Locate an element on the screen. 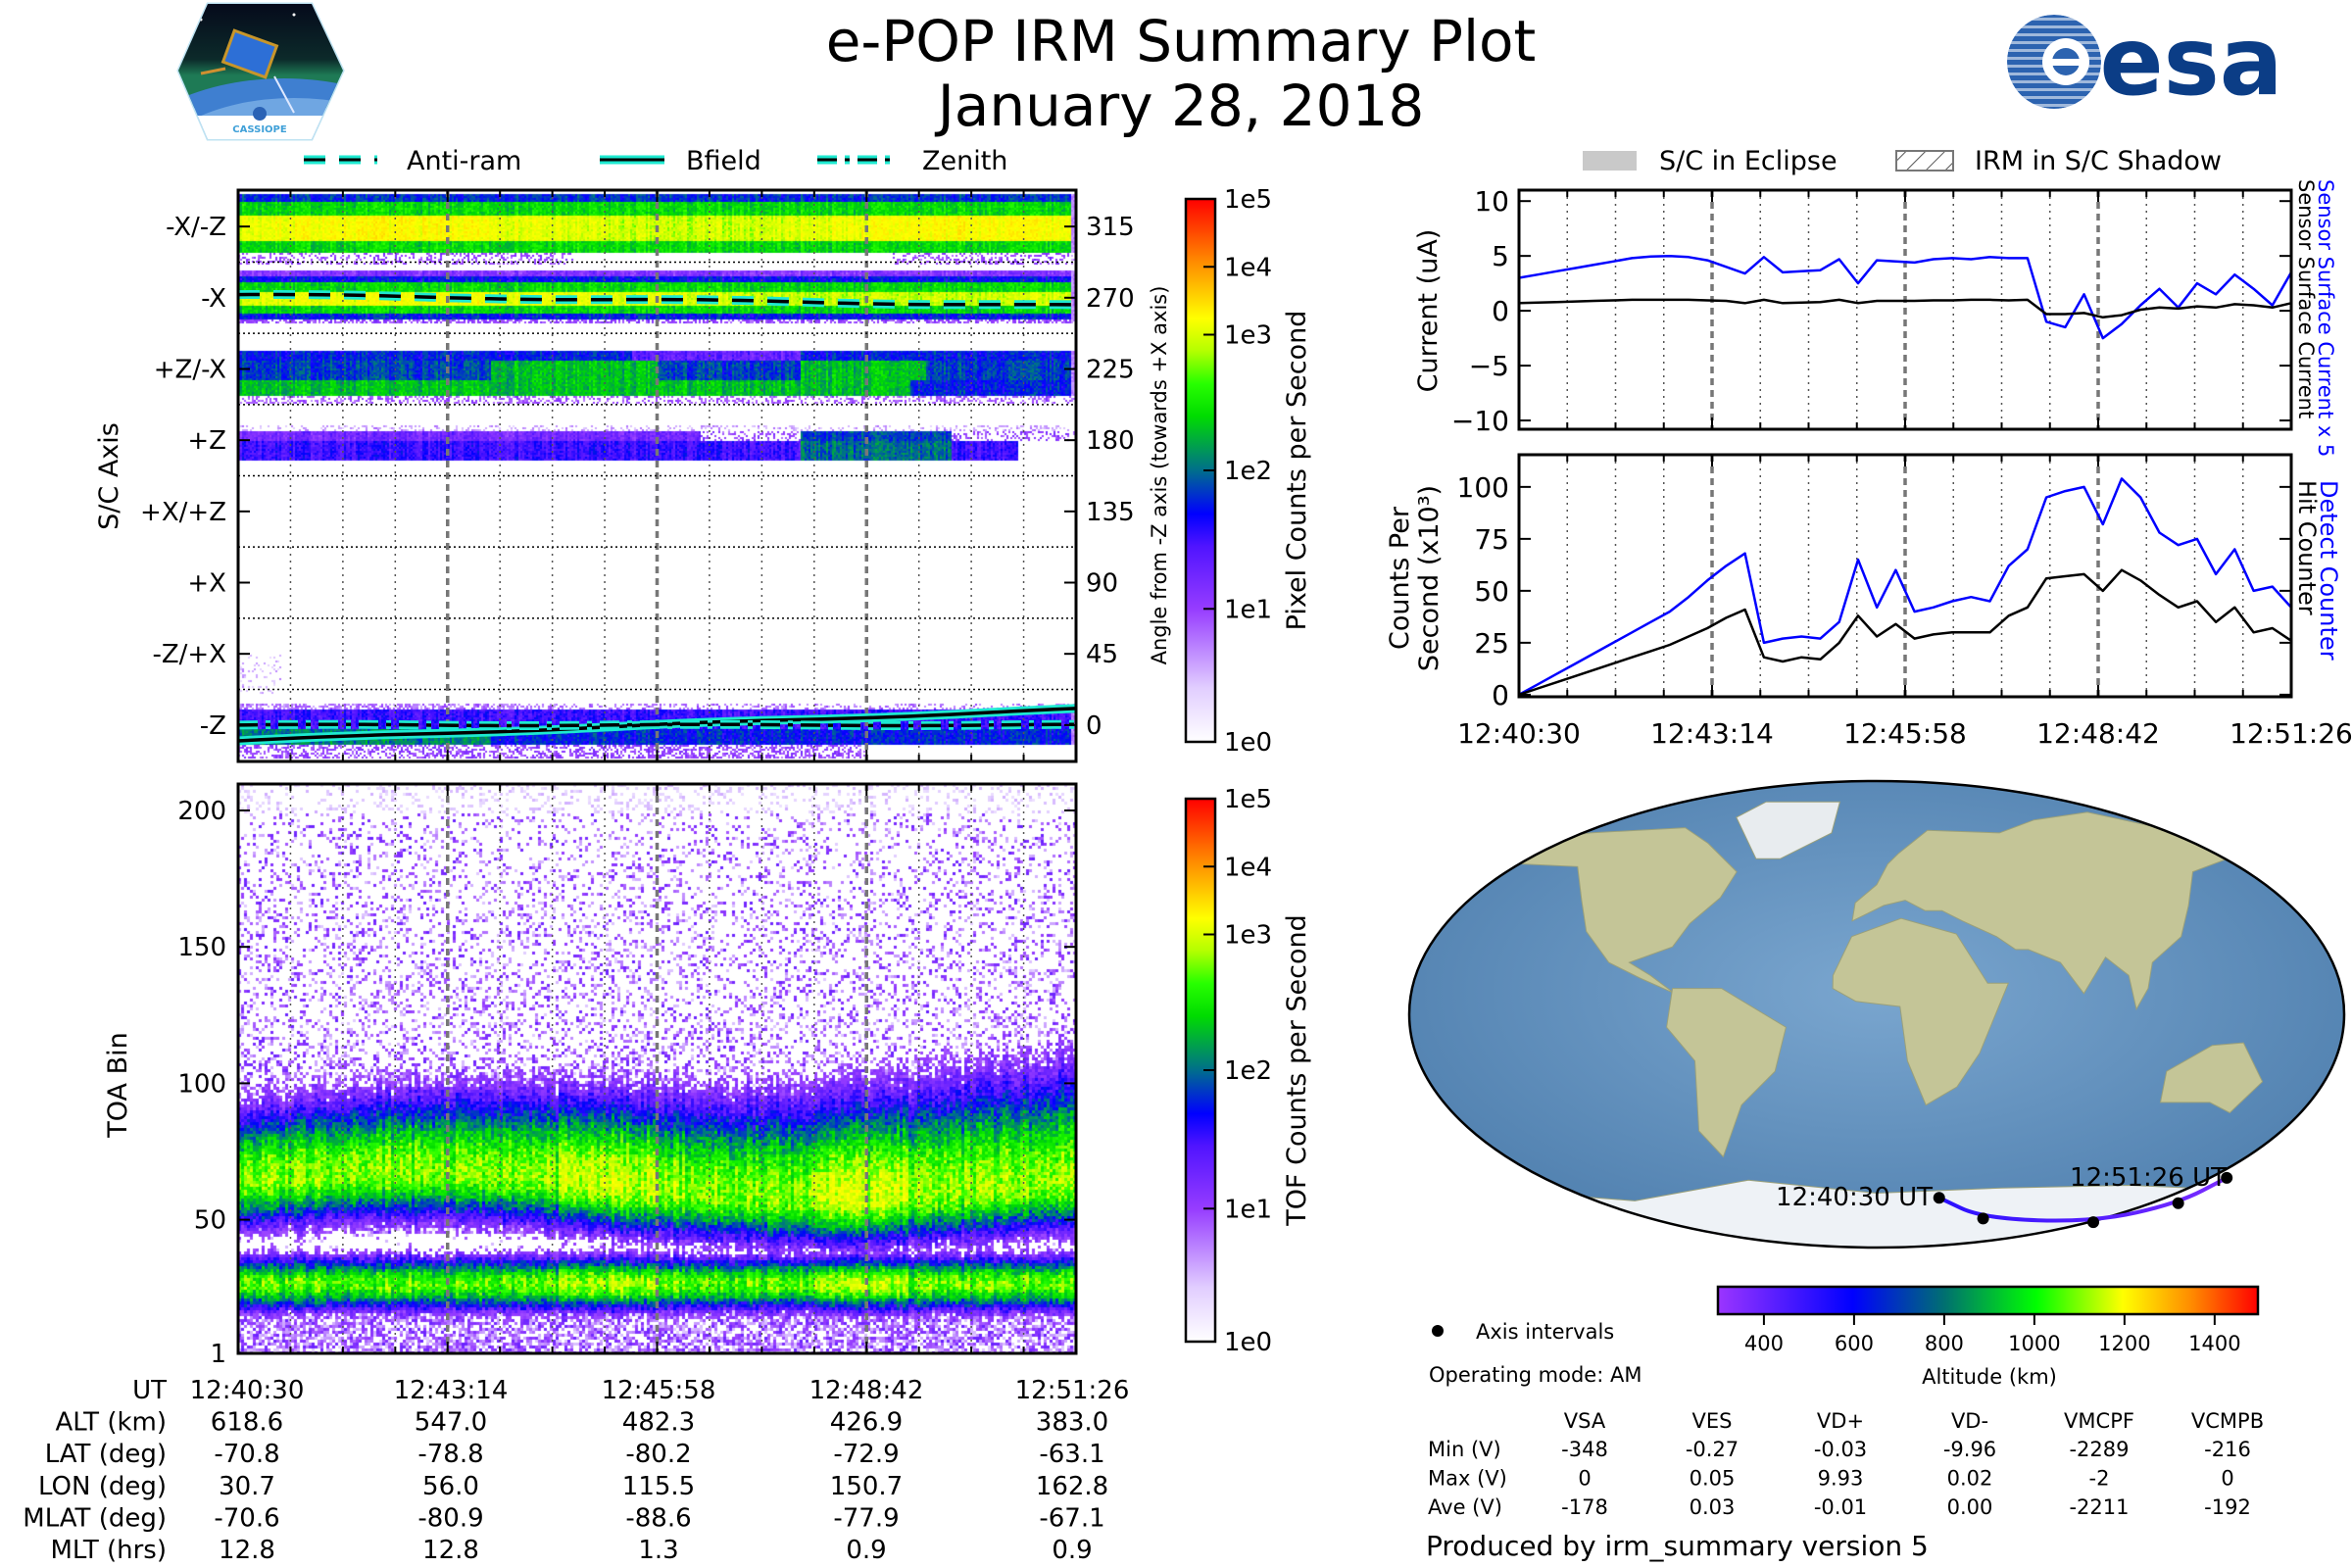 This screenshot has height=1568, width=2352. colorbar-tick-label: 1e4 is located at coordinates (1248, 867).